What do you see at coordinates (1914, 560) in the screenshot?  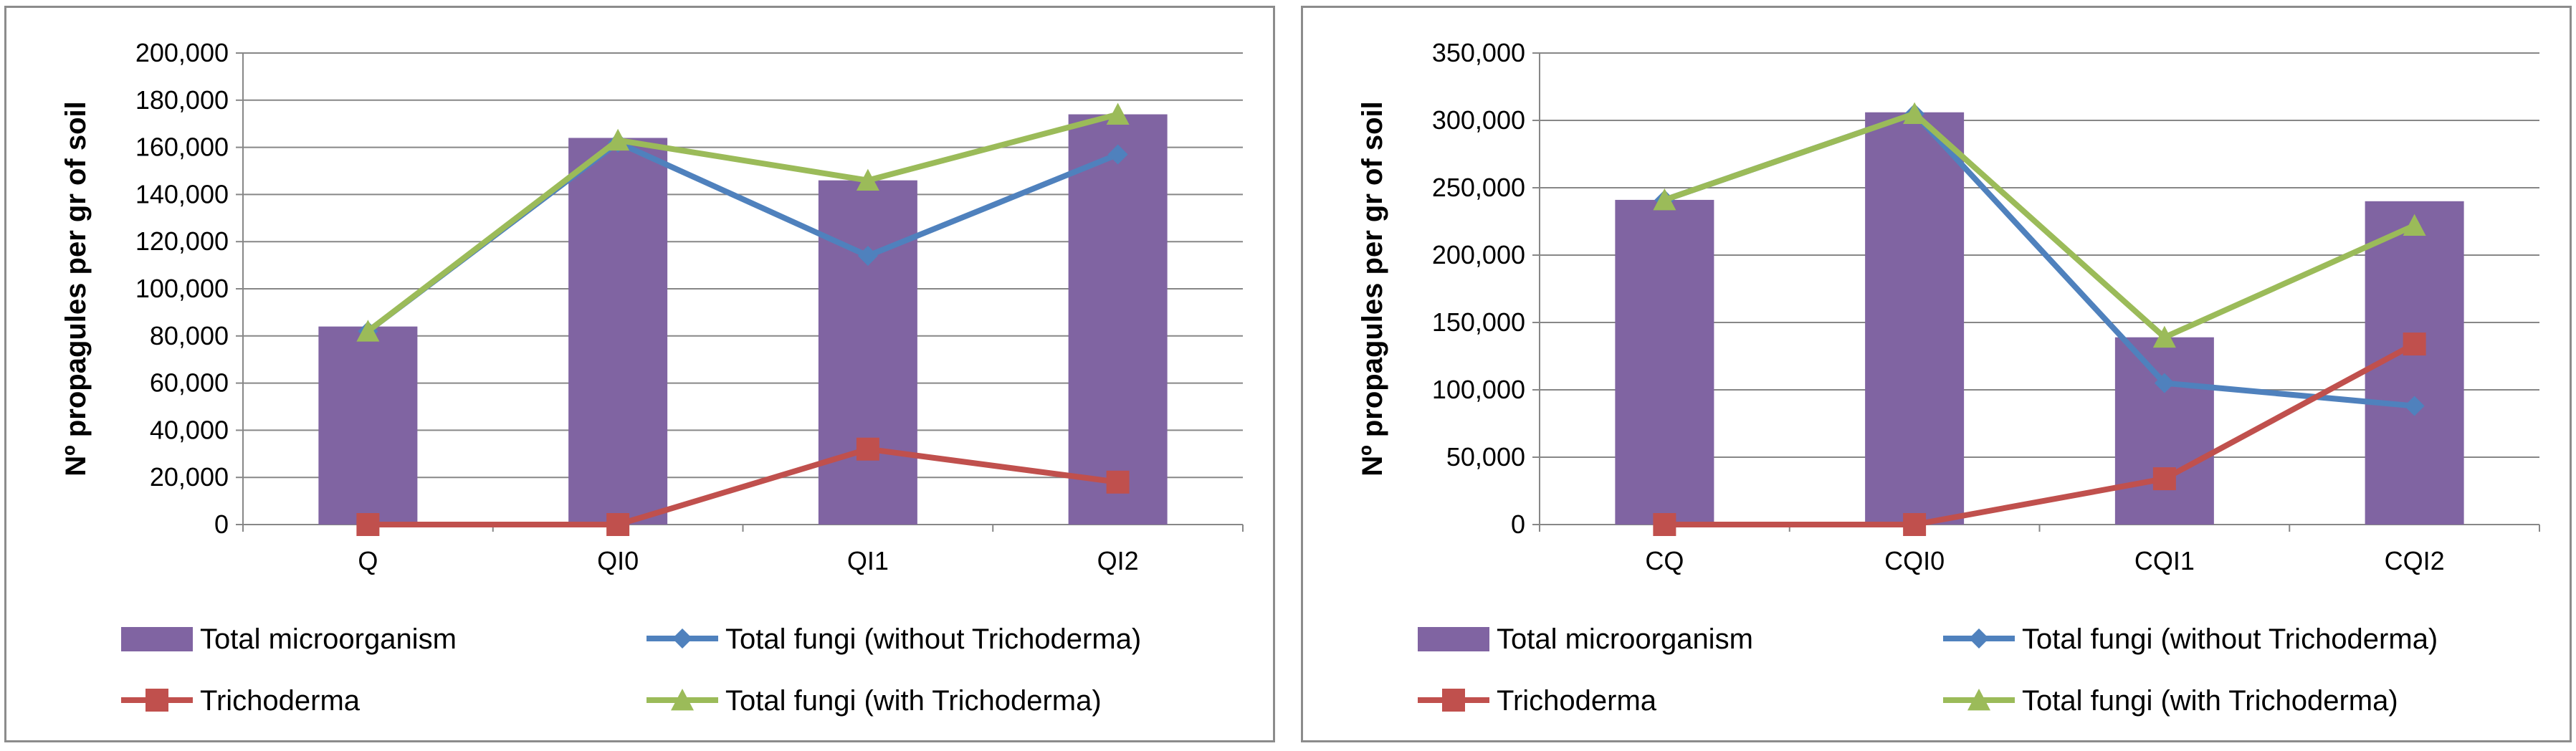 I see `x-tick-label: CQI0` at bounding box center [1914, 560].